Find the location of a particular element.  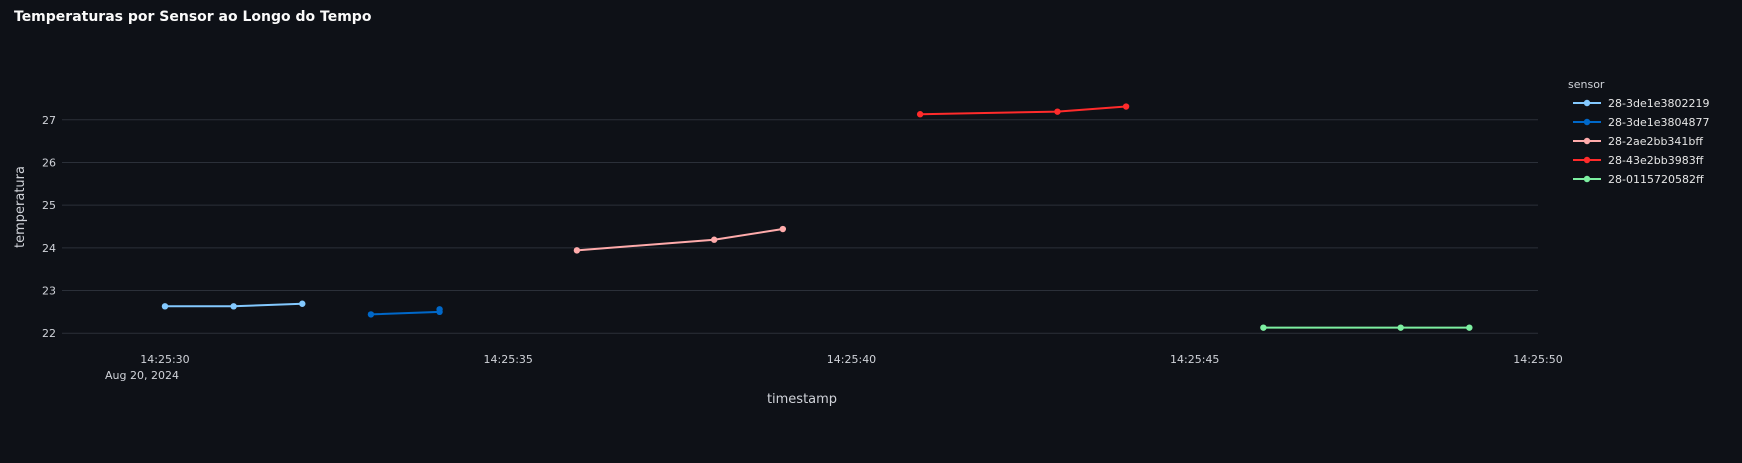

y-tick-label: 27 is located at coordinates (49, 120).